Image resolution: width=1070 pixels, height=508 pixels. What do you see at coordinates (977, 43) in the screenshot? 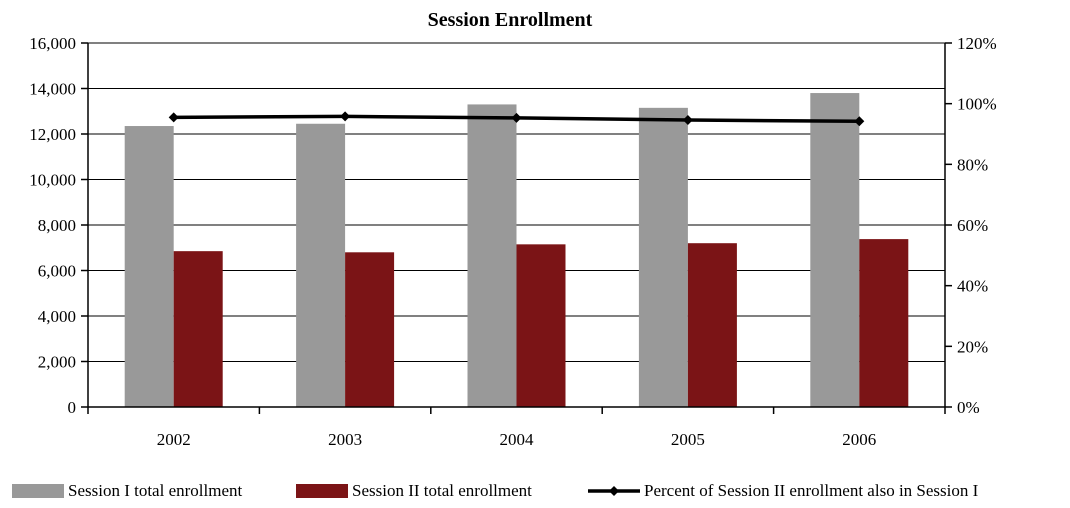
I see `right-axis-tick-label: 120%` at bounding box center [977, 43].